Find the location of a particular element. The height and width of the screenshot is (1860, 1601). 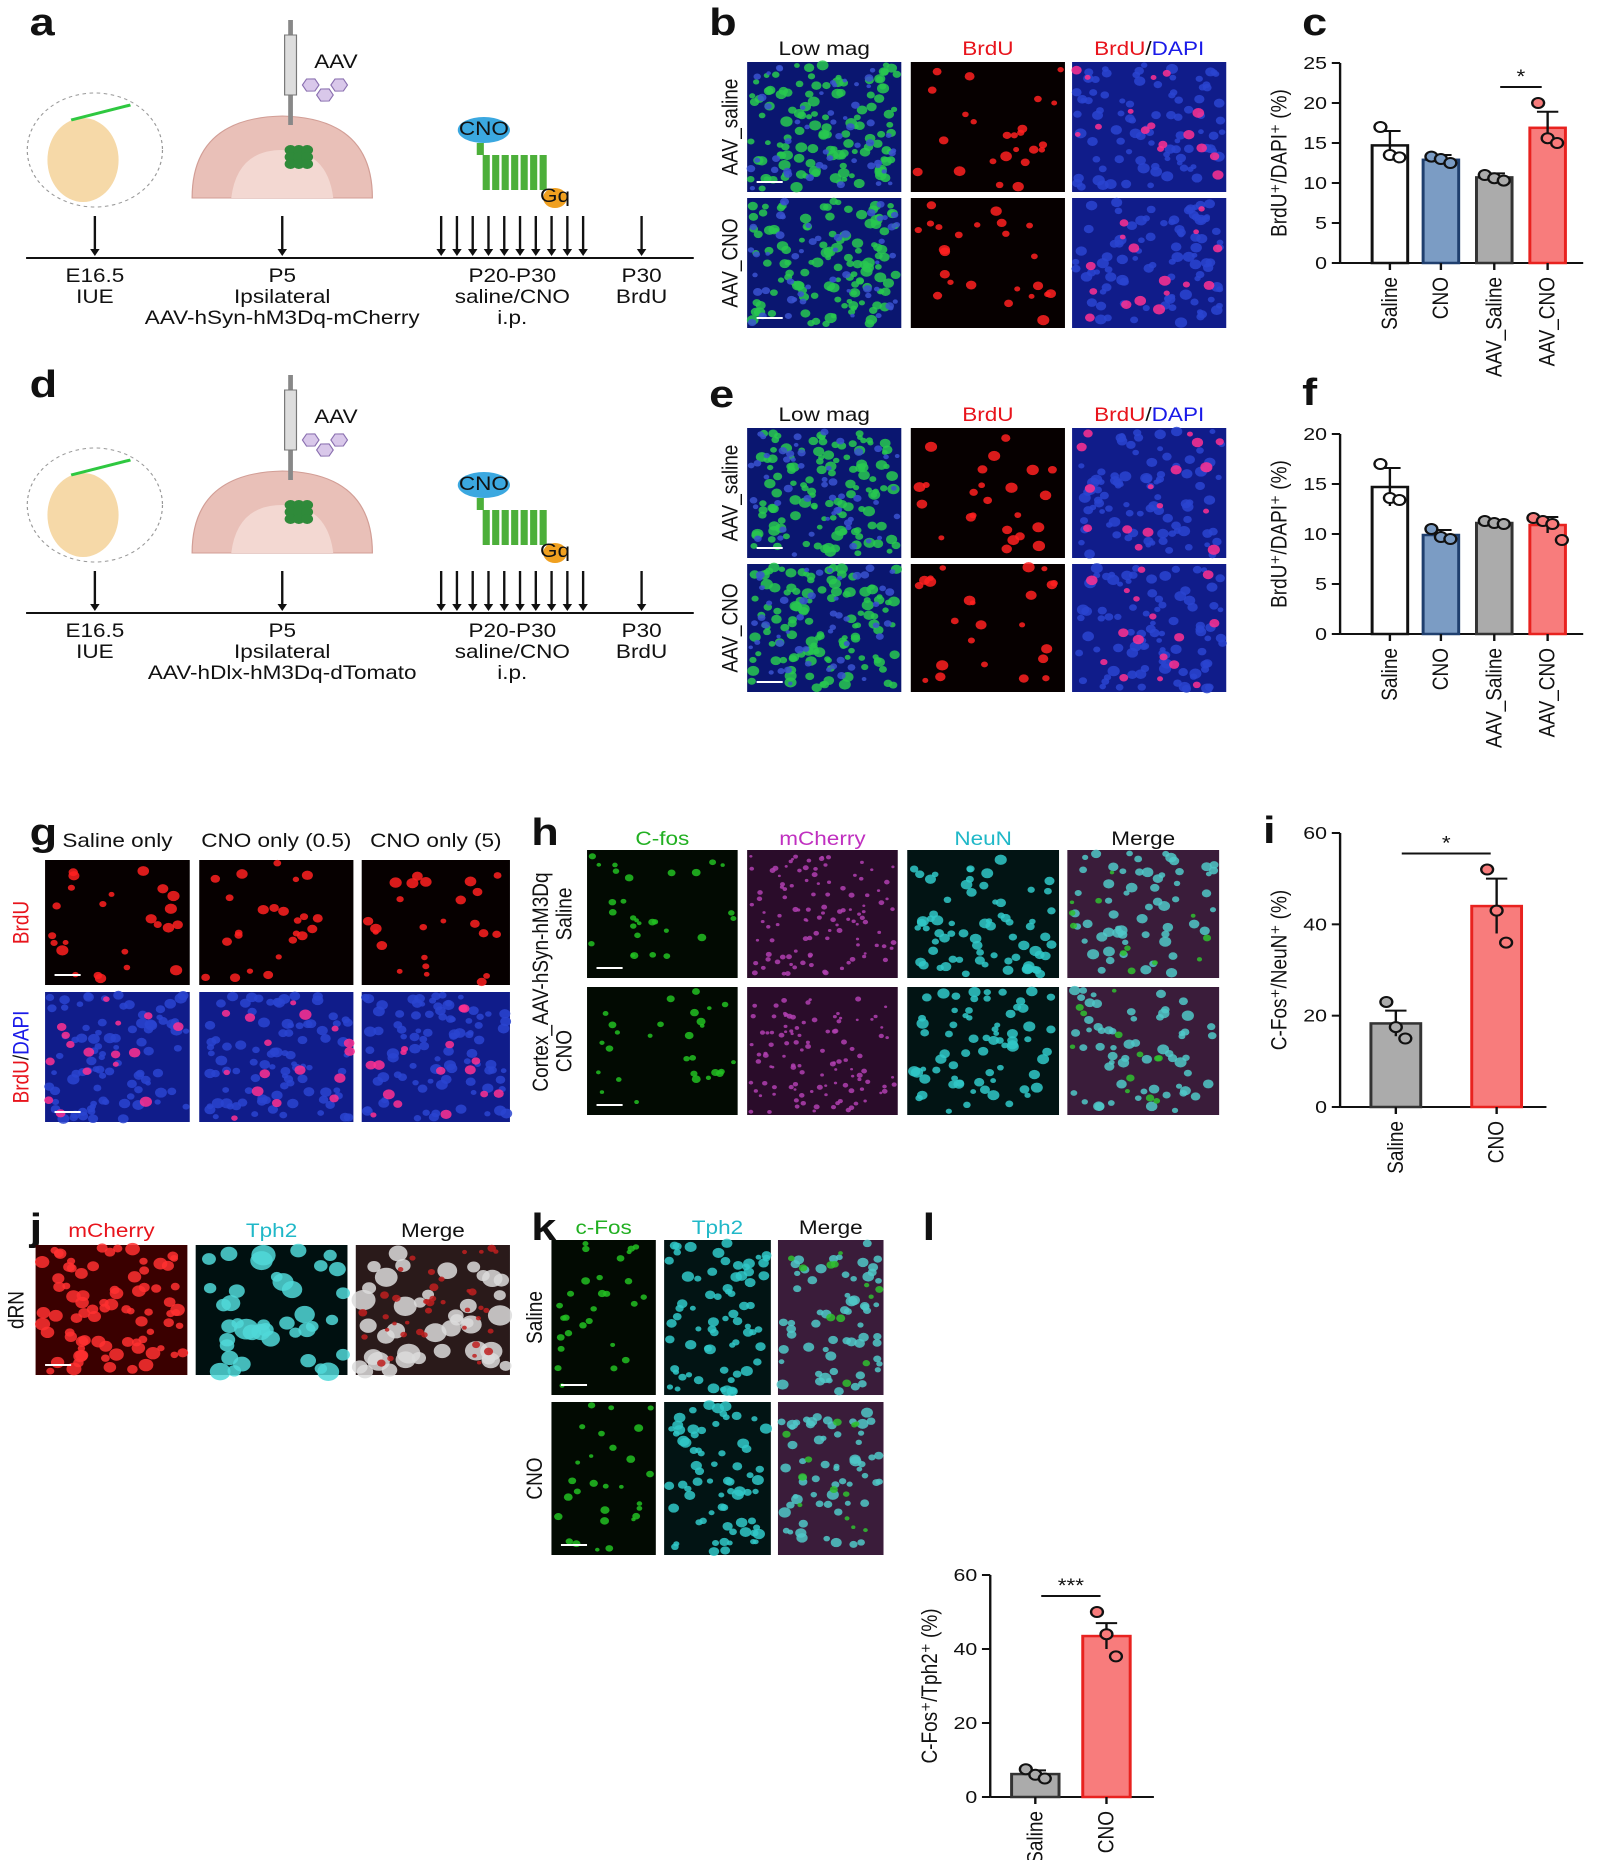

aav-site is located at coordinates (298, 519).